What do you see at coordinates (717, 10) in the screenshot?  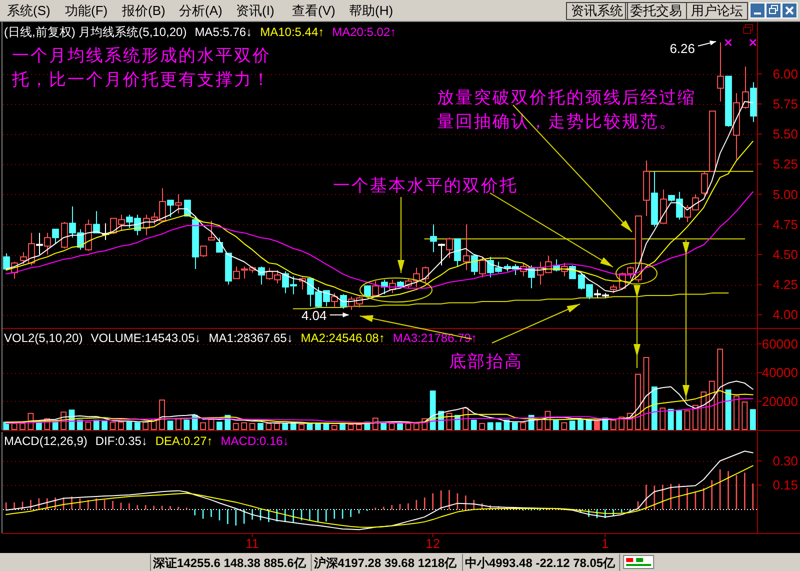 I see `text: 用户论坛` at bounding box center [717, 10].